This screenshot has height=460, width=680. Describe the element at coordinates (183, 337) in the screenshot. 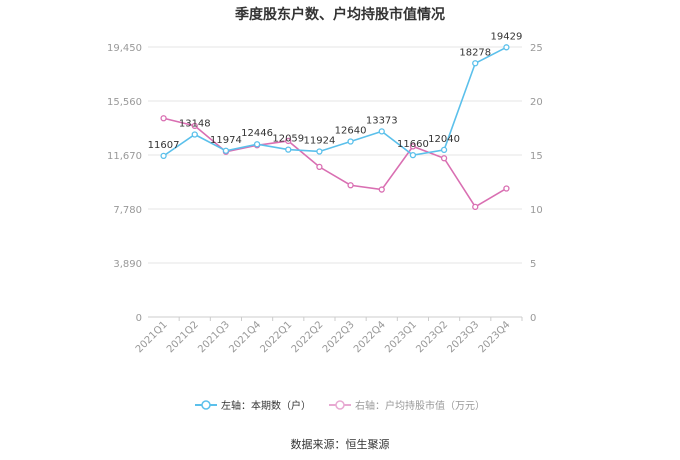

I see `x-axis-tick-label: 2021Q2` at that location.